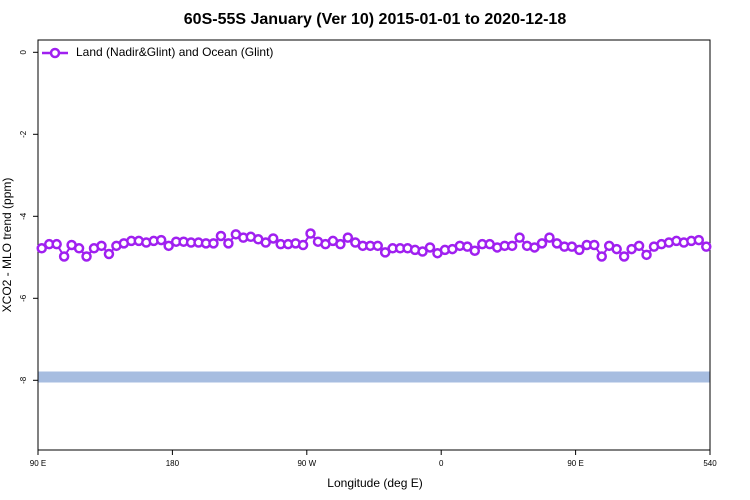  Describe the element at coordinates (23, 134) in the screenshot. I see `y-tick-label: -2` at that location.